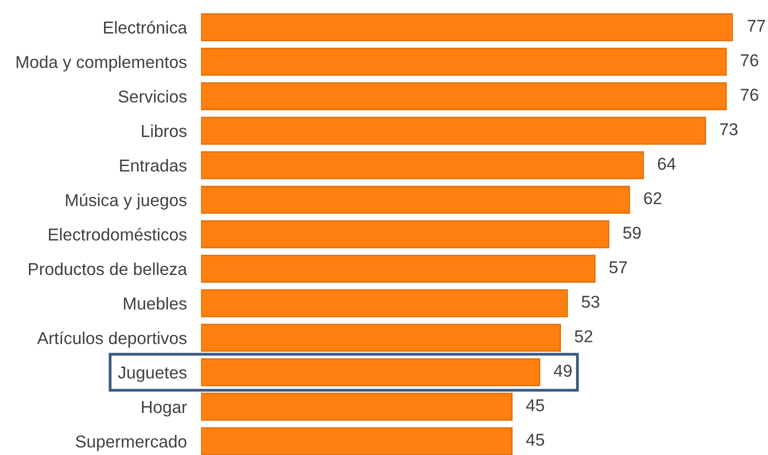 Image resolution: width=768 pixels, height=455 pixels. Describe the element at coordinates (632, 232) in the screenshot. I see `data-label: 59` at that location.